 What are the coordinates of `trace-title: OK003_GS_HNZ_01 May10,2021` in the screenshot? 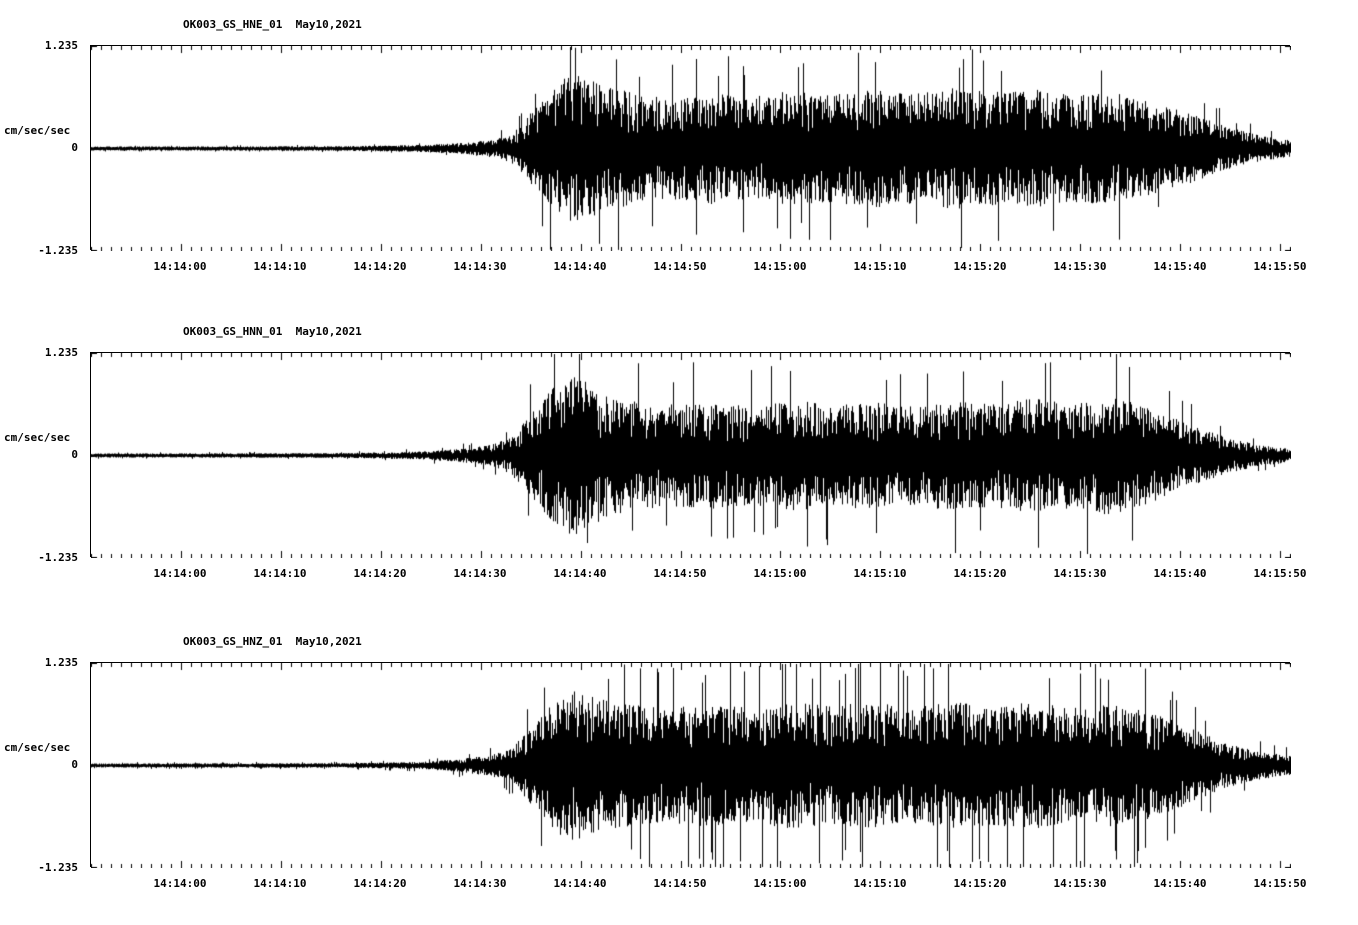 It's located at (272, 641).